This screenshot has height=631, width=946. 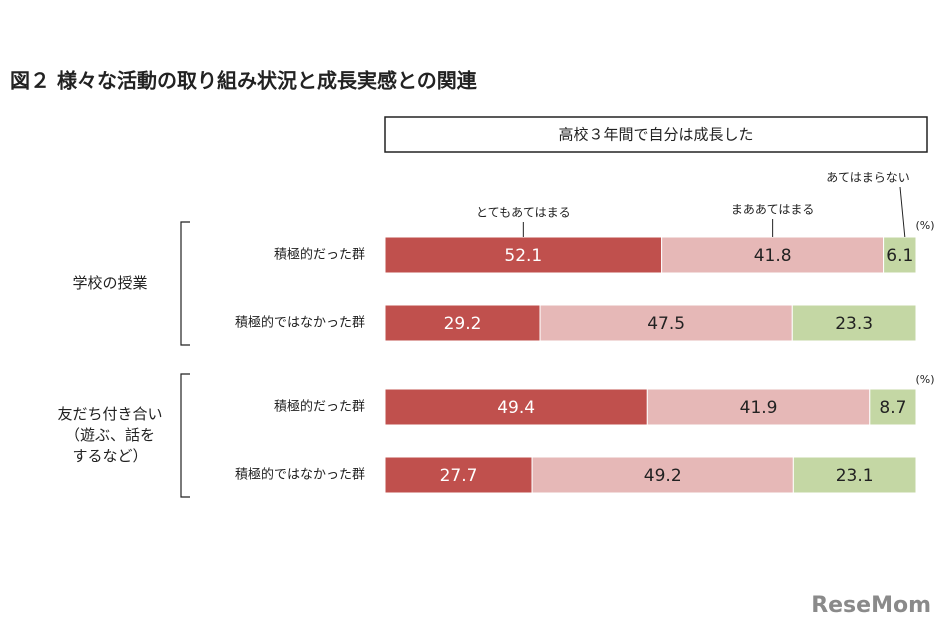 I want to click on chart-title: 図２ 様々な活動の取り組み状況と成長実感との関連, so click(x=244, y=81).